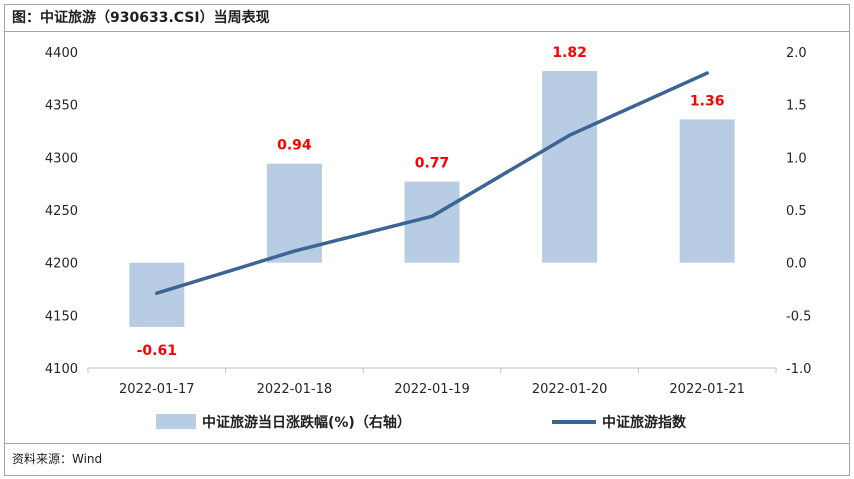 Image resolution: width=854 pixels, height=479 pixels. Describe the element at coordinates (796, 158) in the screenshot. I see `y-right-tick-label: 1.0` at that location.